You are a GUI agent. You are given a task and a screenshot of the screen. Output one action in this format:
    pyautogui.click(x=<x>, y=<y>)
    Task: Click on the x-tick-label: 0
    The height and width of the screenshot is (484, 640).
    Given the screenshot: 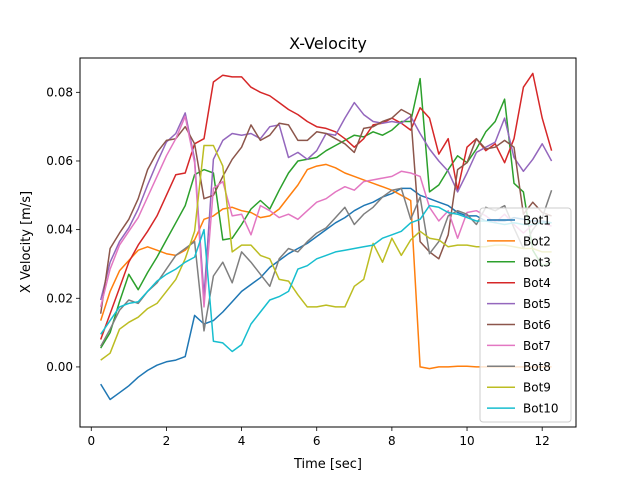 What is the action you would take?
    pyautogui.click(x=91, y=441)
    